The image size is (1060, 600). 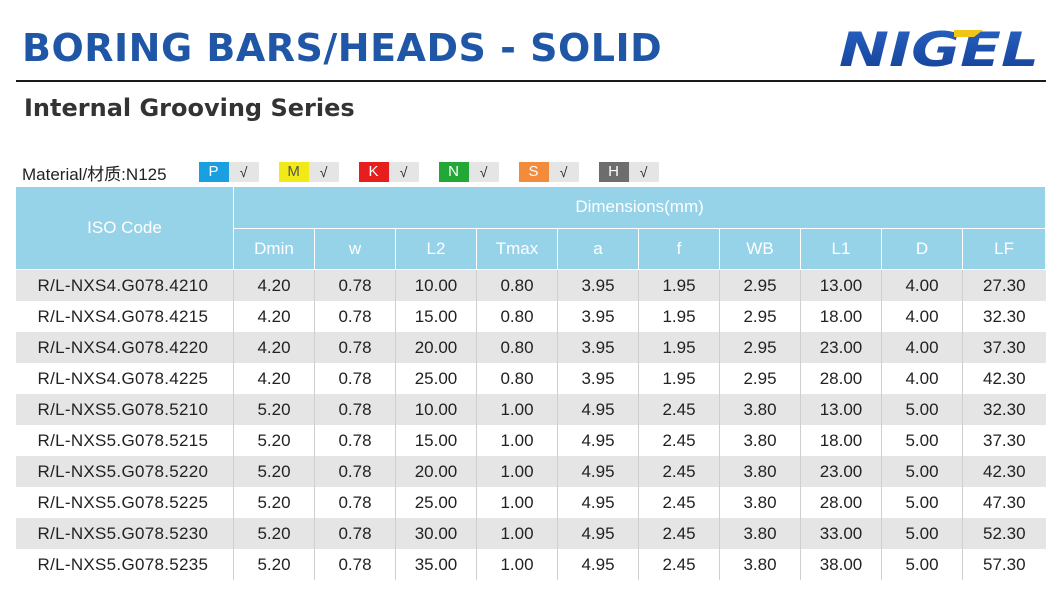 I want to click on iso-code-cell: R/L-NXS5.G078.5230, so click(x=124, y=533).